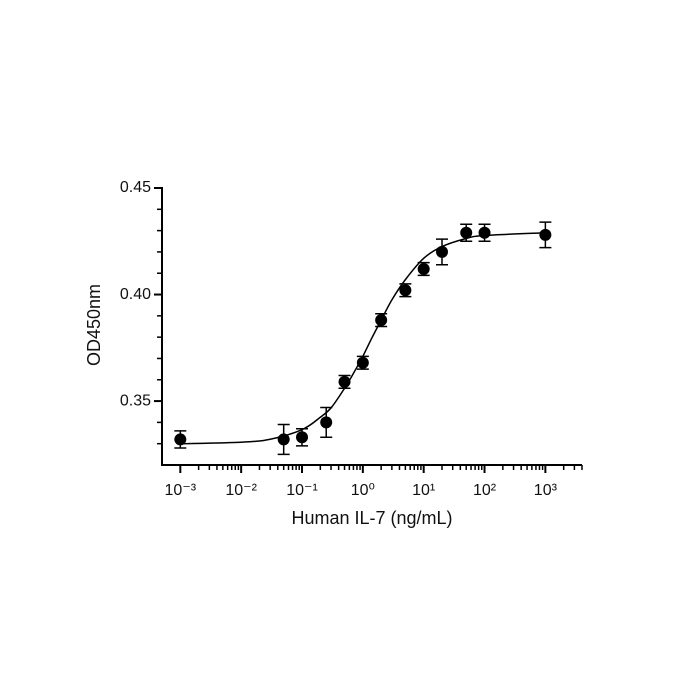 The height and width of the screenshot is (700, 700). Describe the element at coordinates (485, 490) in the screenshot. I see `x-tick-label: 10²` at that location.